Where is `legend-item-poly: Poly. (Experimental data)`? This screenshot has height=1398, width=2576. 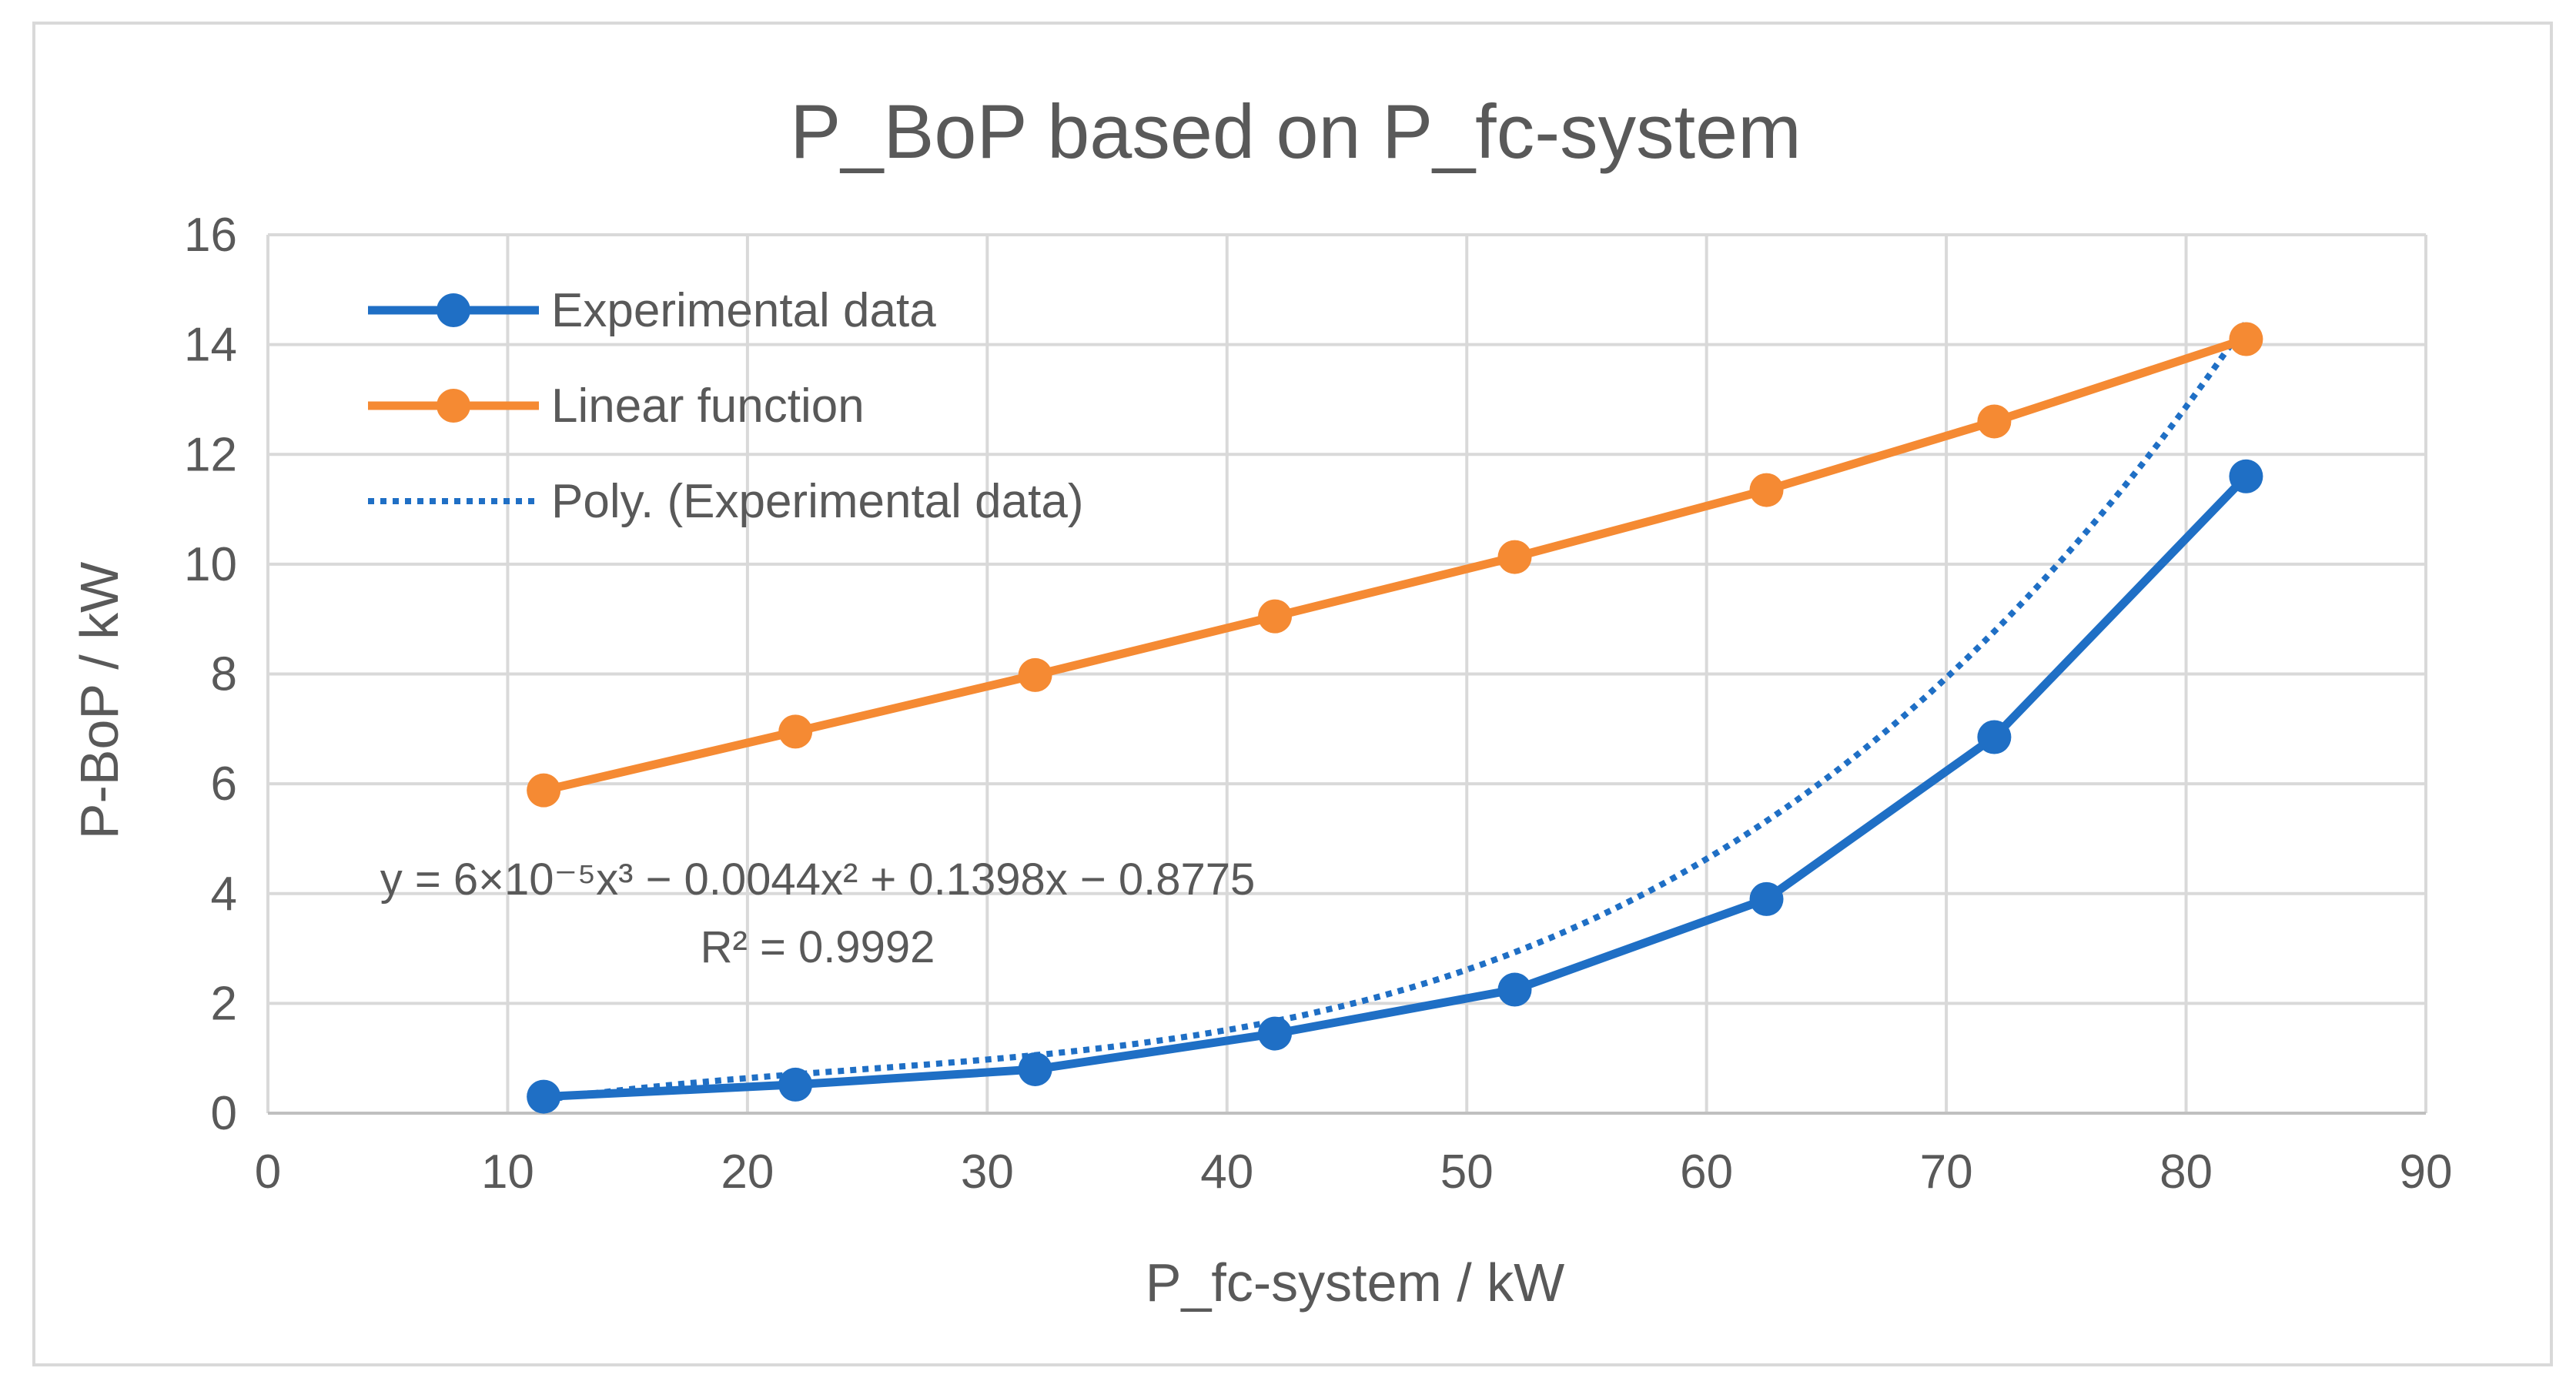
legend-item-poly: Poly. (Experimental data) is located at coordinates (726, 501).